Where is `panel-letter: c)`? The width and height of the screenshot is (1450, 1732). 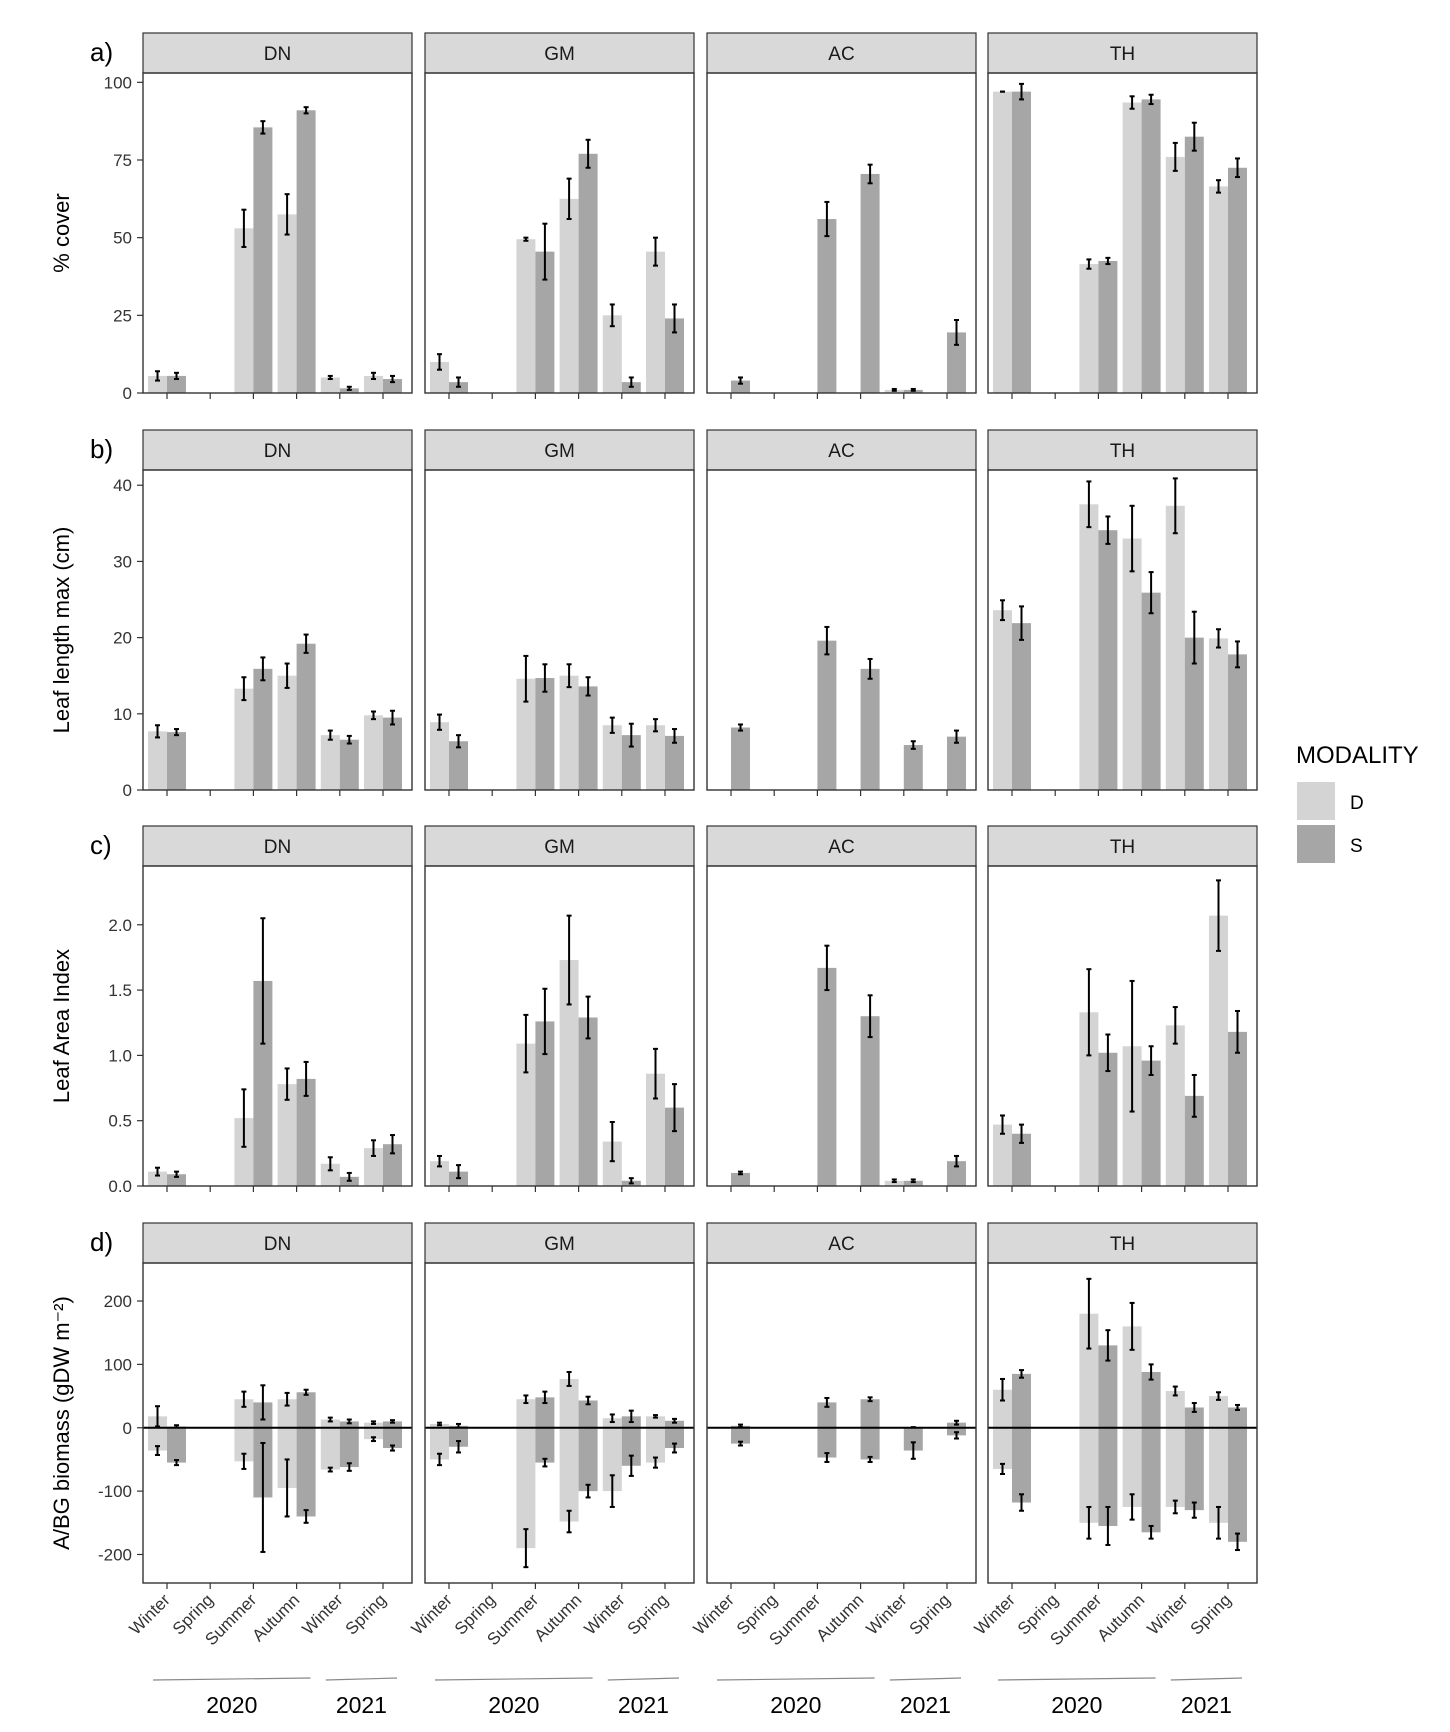 panel-letter: c) is located at coordinates (101, 845).